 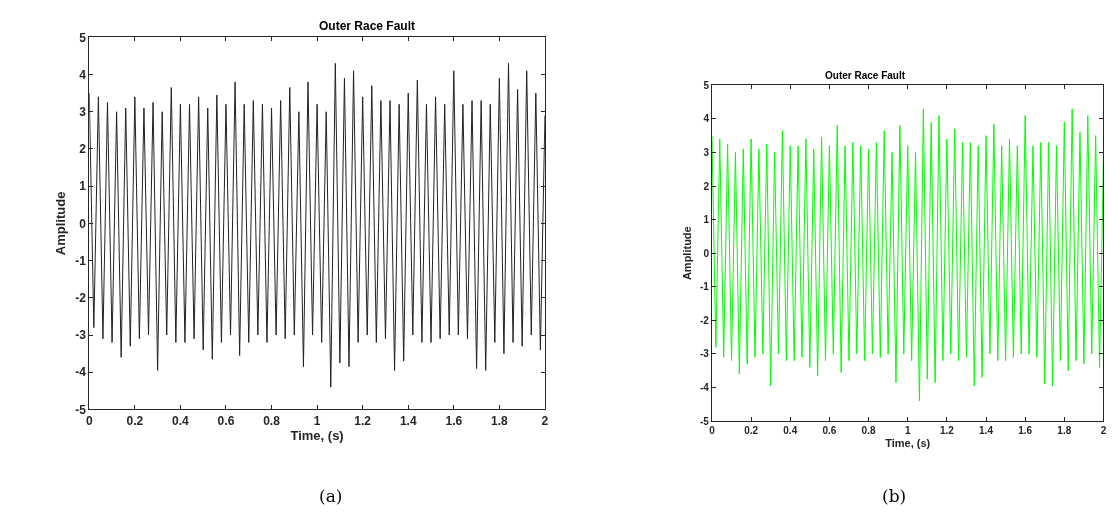 What do you see at coordinates (331, 496) in the screenshot?
I see `text: (a)` at bounding box center [331, 496].